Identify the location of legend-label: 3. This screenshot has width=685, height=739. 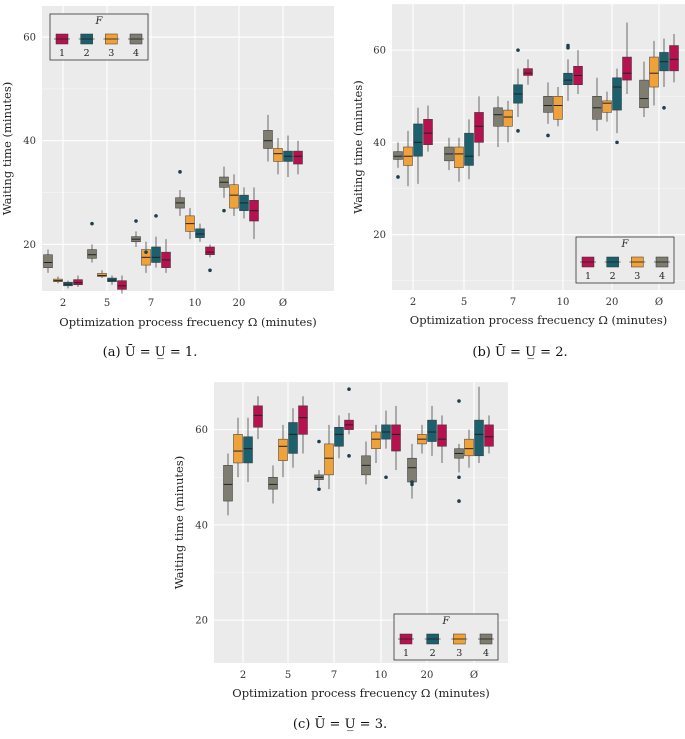
(111, 53).